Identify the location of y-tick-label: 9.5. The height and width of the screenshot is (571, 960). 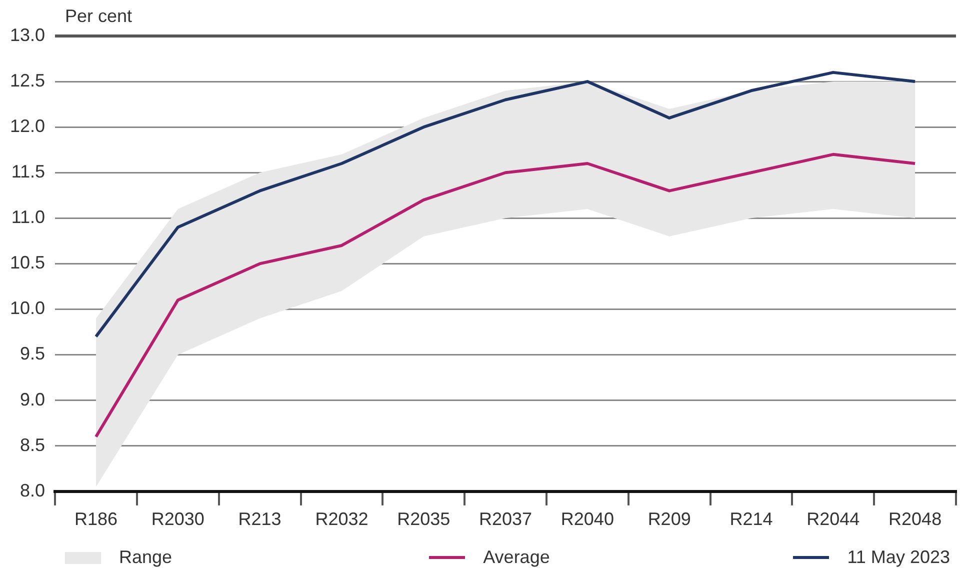
(33, 354).